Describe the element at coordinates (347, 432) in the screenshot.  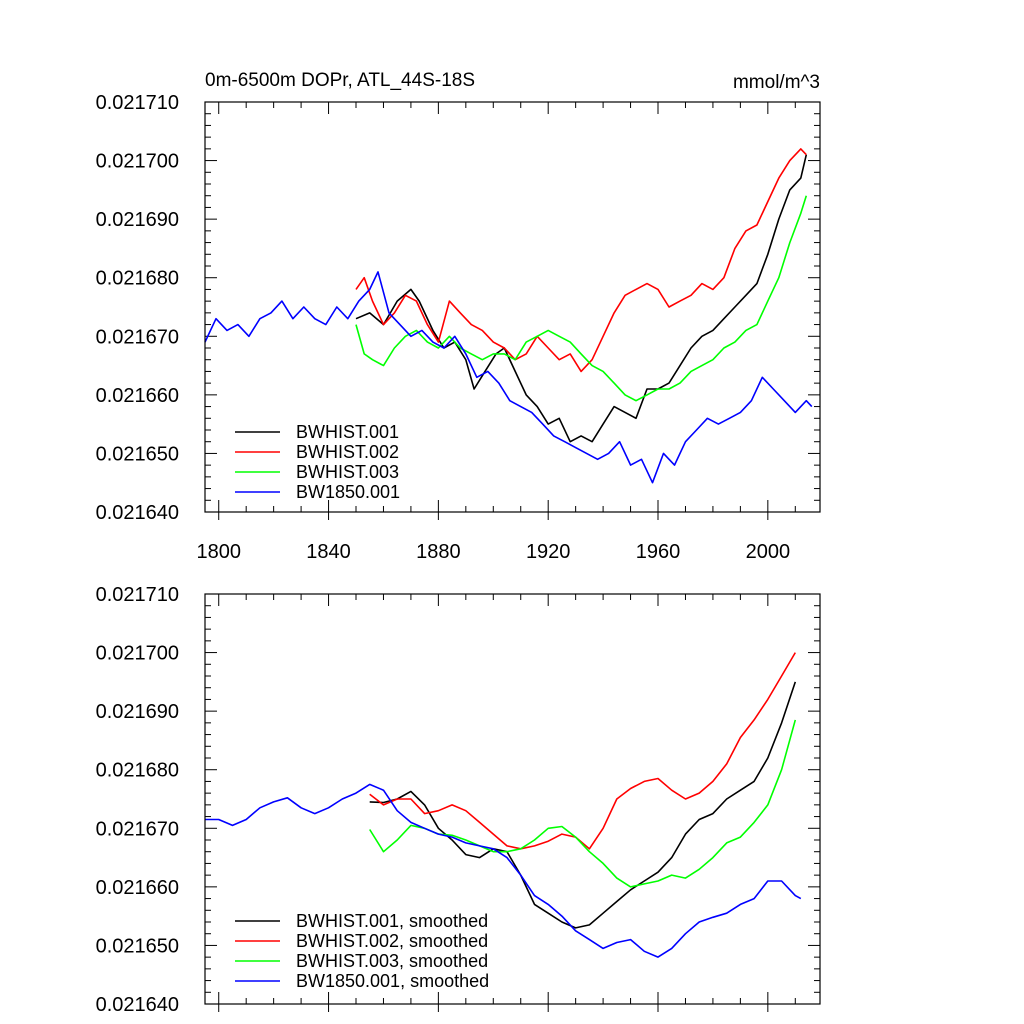
I see `legend-label: BWHIST.001` at that location.